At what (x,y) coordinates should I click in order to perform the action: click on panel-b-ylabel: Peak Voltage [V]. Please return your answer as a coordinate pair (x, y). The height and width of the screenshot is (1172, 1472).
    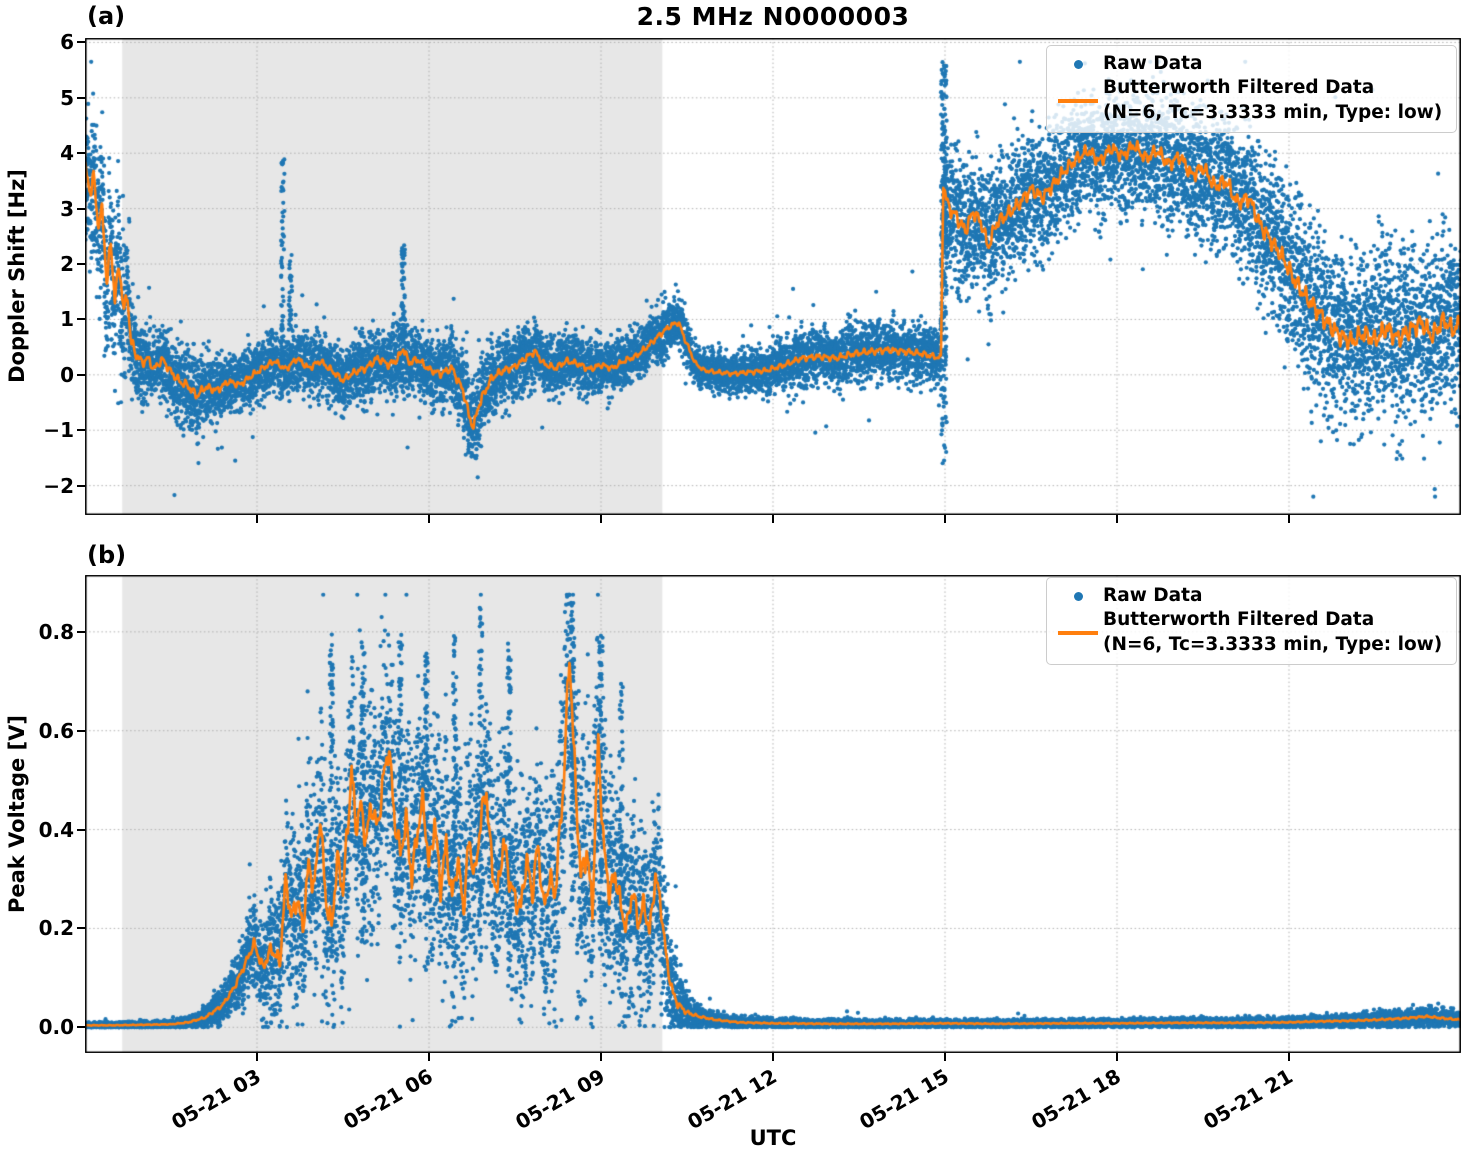
    Looking at the image, I should click on (17, 814).